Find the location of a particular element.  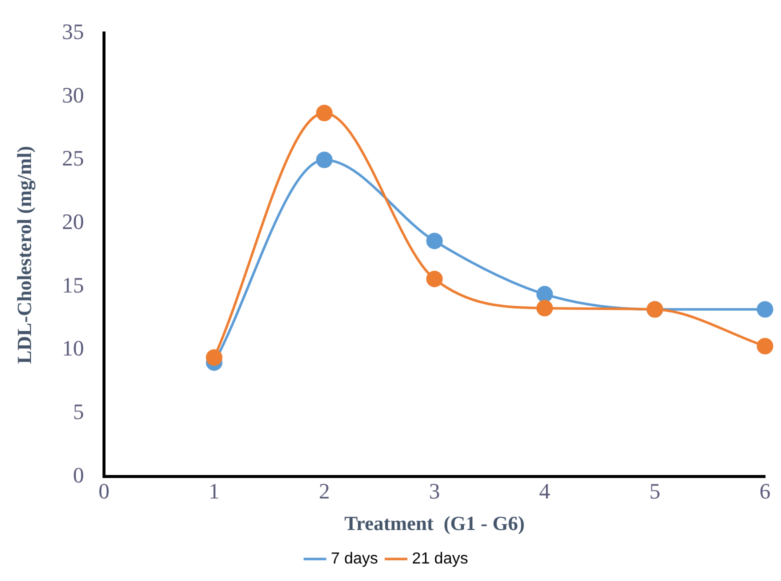

x-tick-label: 3 is located at coordinates (434, 491).